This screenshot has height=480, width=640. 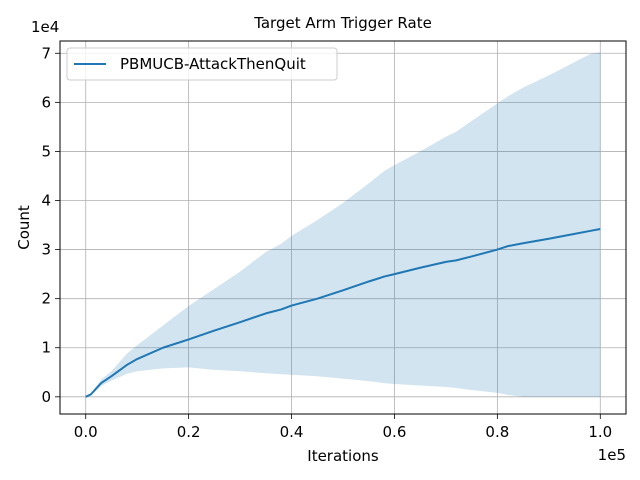 What do you see at coordinates (46, 299) in the screenshot?
I see `y-tick-label: 2` at bounding box center [46, 299].